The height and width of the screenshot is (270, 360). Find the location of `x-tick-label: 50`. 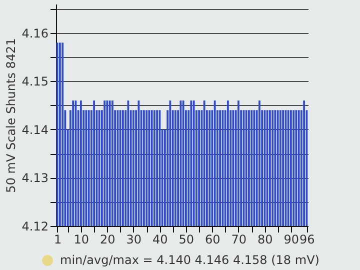

x-tick-label: 50 is located at coordinates (186, 239).